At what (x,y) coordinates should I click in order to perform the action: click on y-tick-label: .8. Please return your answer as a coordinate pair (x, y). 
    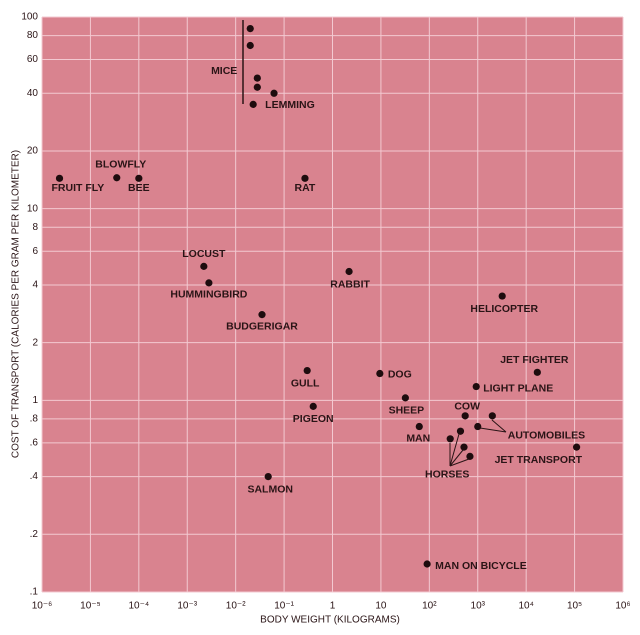
    Looking at the image, I should click on (34, 419).